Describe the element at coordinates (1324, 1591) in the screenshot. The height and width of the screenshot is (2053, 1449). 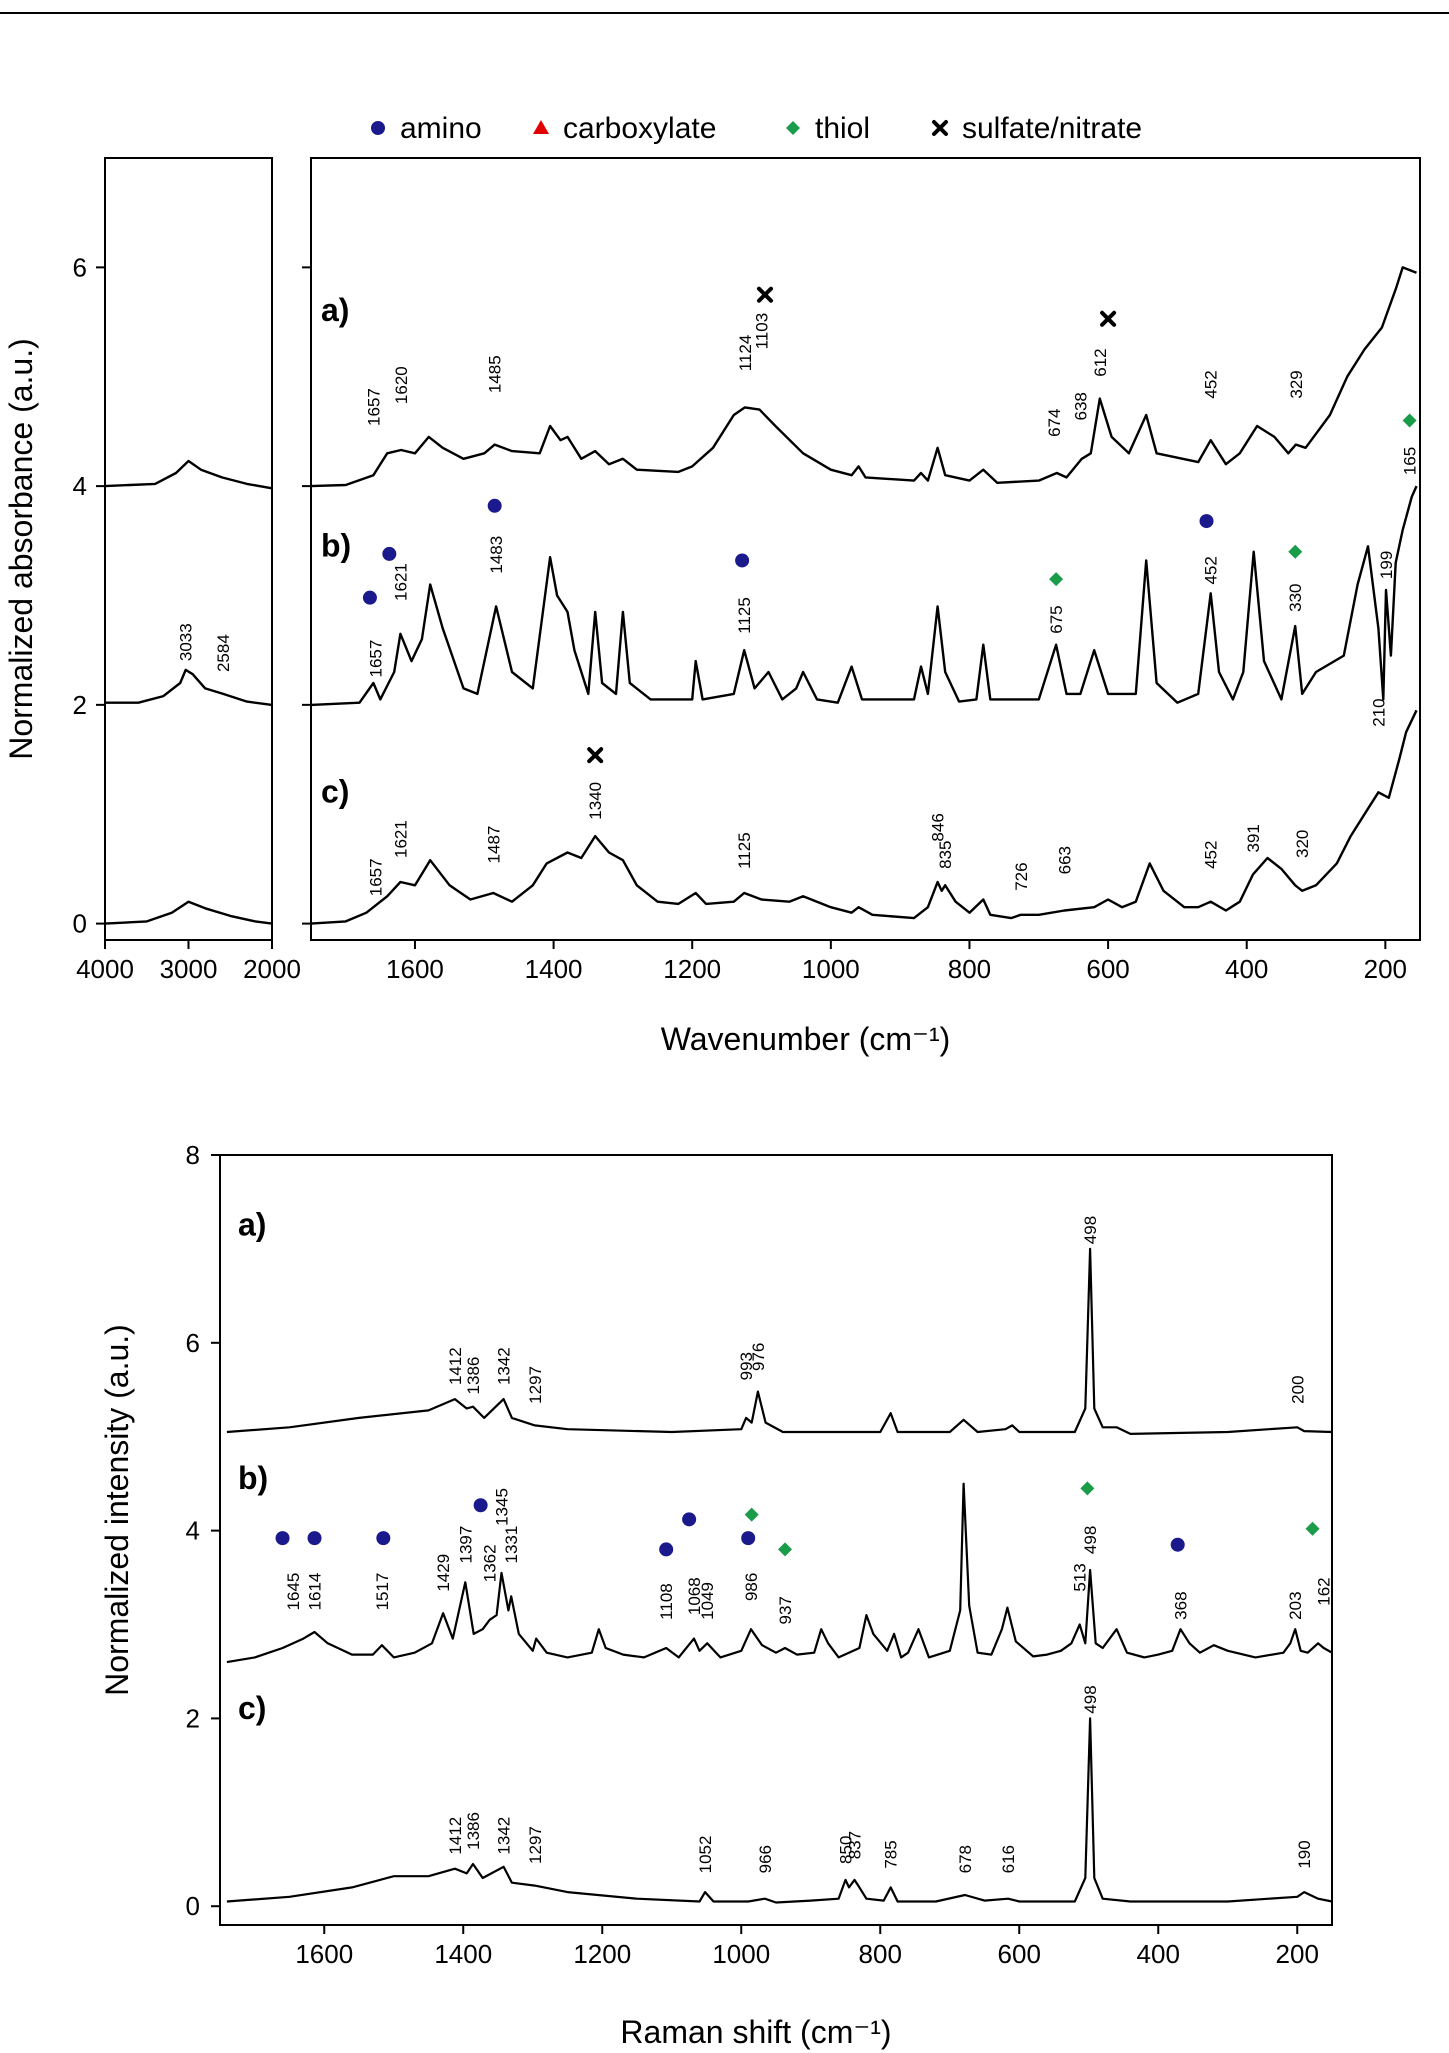
I see `peak-label: 162` at that location.